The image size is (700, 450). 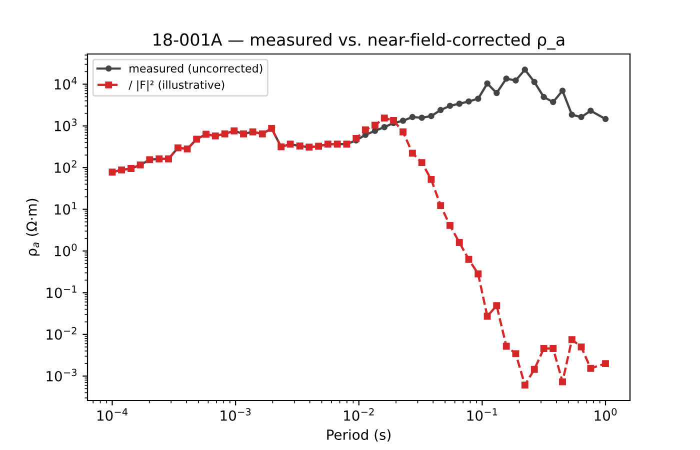 What do you see at coordinates (61, 291) in the screenshot?
I see `y-tick-label: 10$^{−1}$` at bounding box center [61, 291].